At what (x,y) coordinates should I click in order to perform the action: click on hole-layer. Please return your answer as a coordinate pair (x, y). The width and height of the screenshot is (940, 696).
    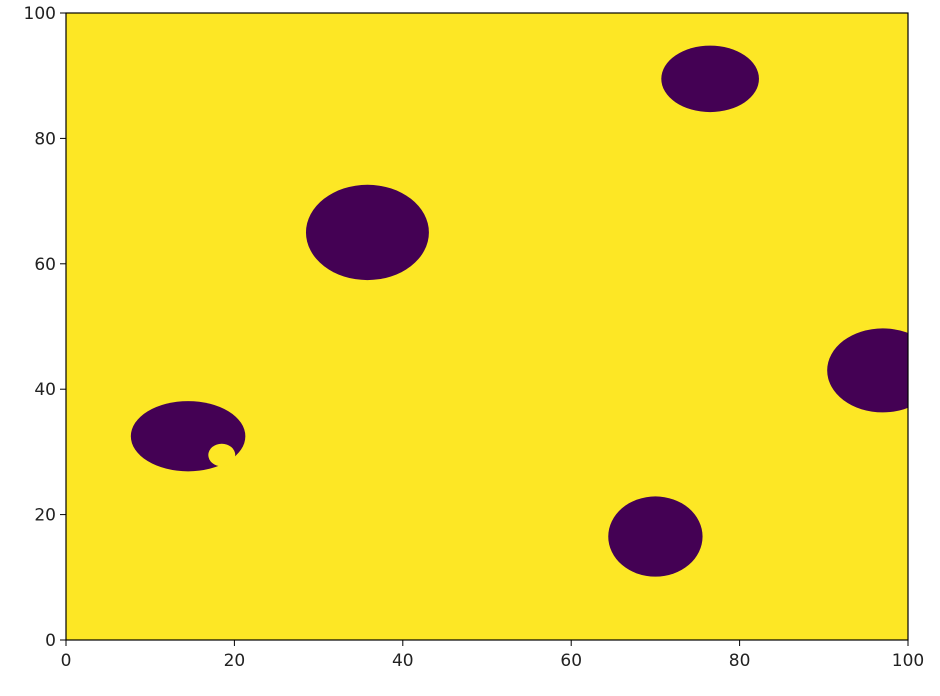
    Looking at the image, I should click on (222, 455).